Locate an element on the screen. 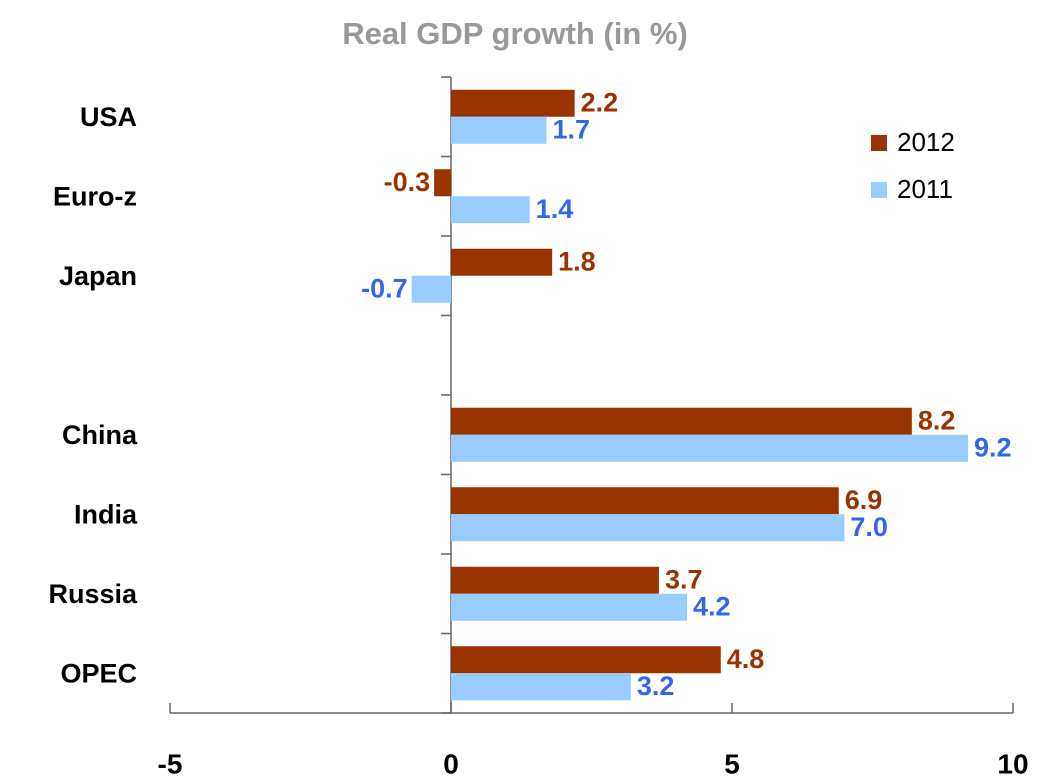 This screenshot has width=1038, height=779. legend-label: 2012 is located at coordinates (926, 142).